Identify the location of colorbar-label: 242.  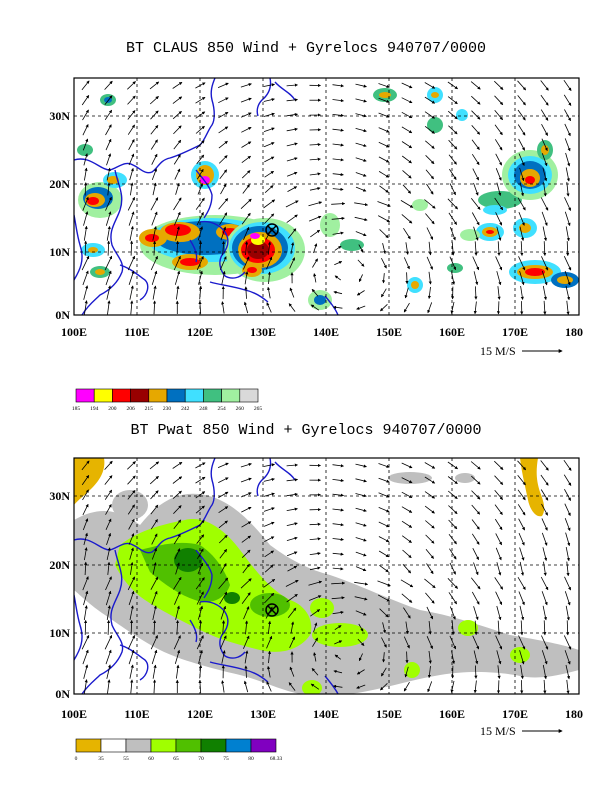
(185, 409).